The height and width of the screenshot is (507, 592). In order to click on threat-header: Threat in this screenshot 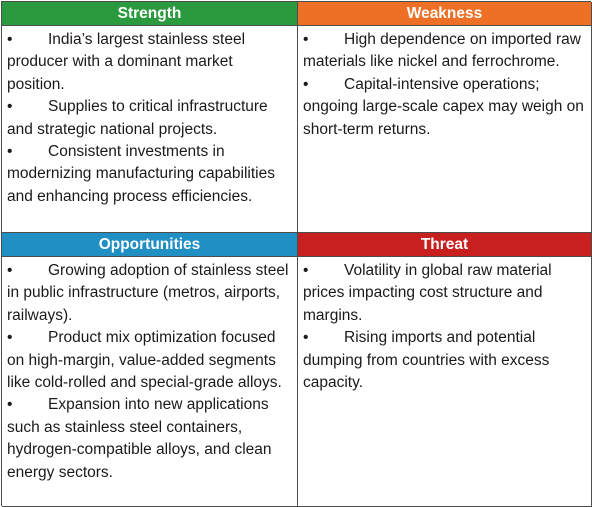, I will do `click(445, 245)`.